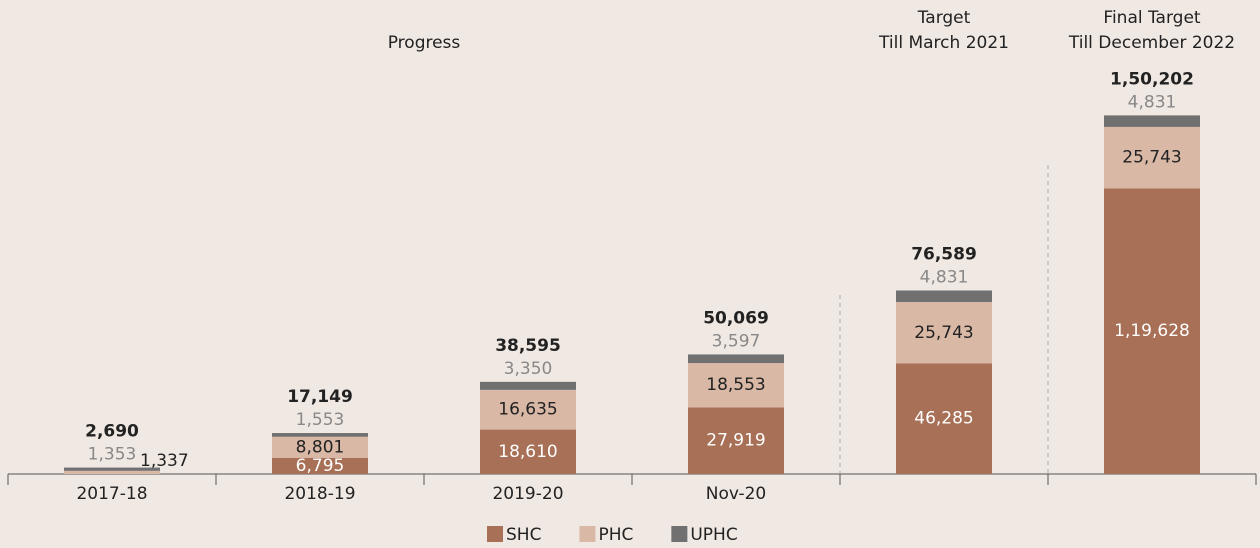 Image resolution: width=1260 pixels, height=548 pixels. What do you see at coordinates (164, 461) in the screenshot?
I see `value-label: 1,337` at bounding box center [164, 461].